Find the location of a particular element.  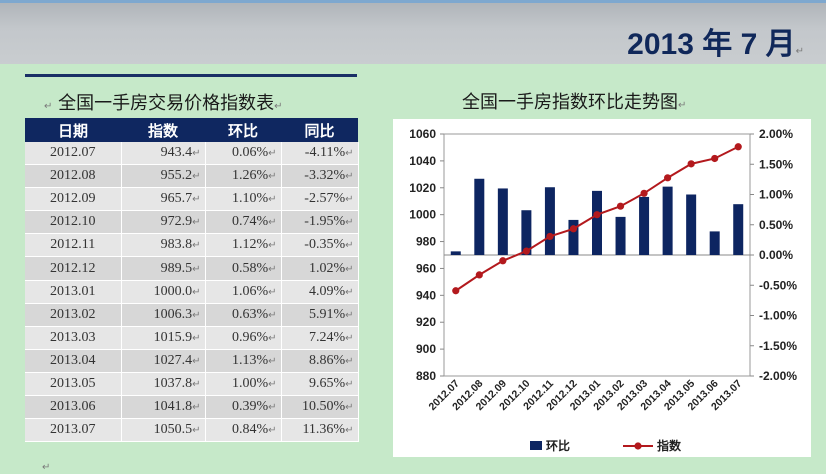

table-row: 2012.11 983.8↵ 1.12%↵ -0.35%↵ is located at coordinates (192, 245).